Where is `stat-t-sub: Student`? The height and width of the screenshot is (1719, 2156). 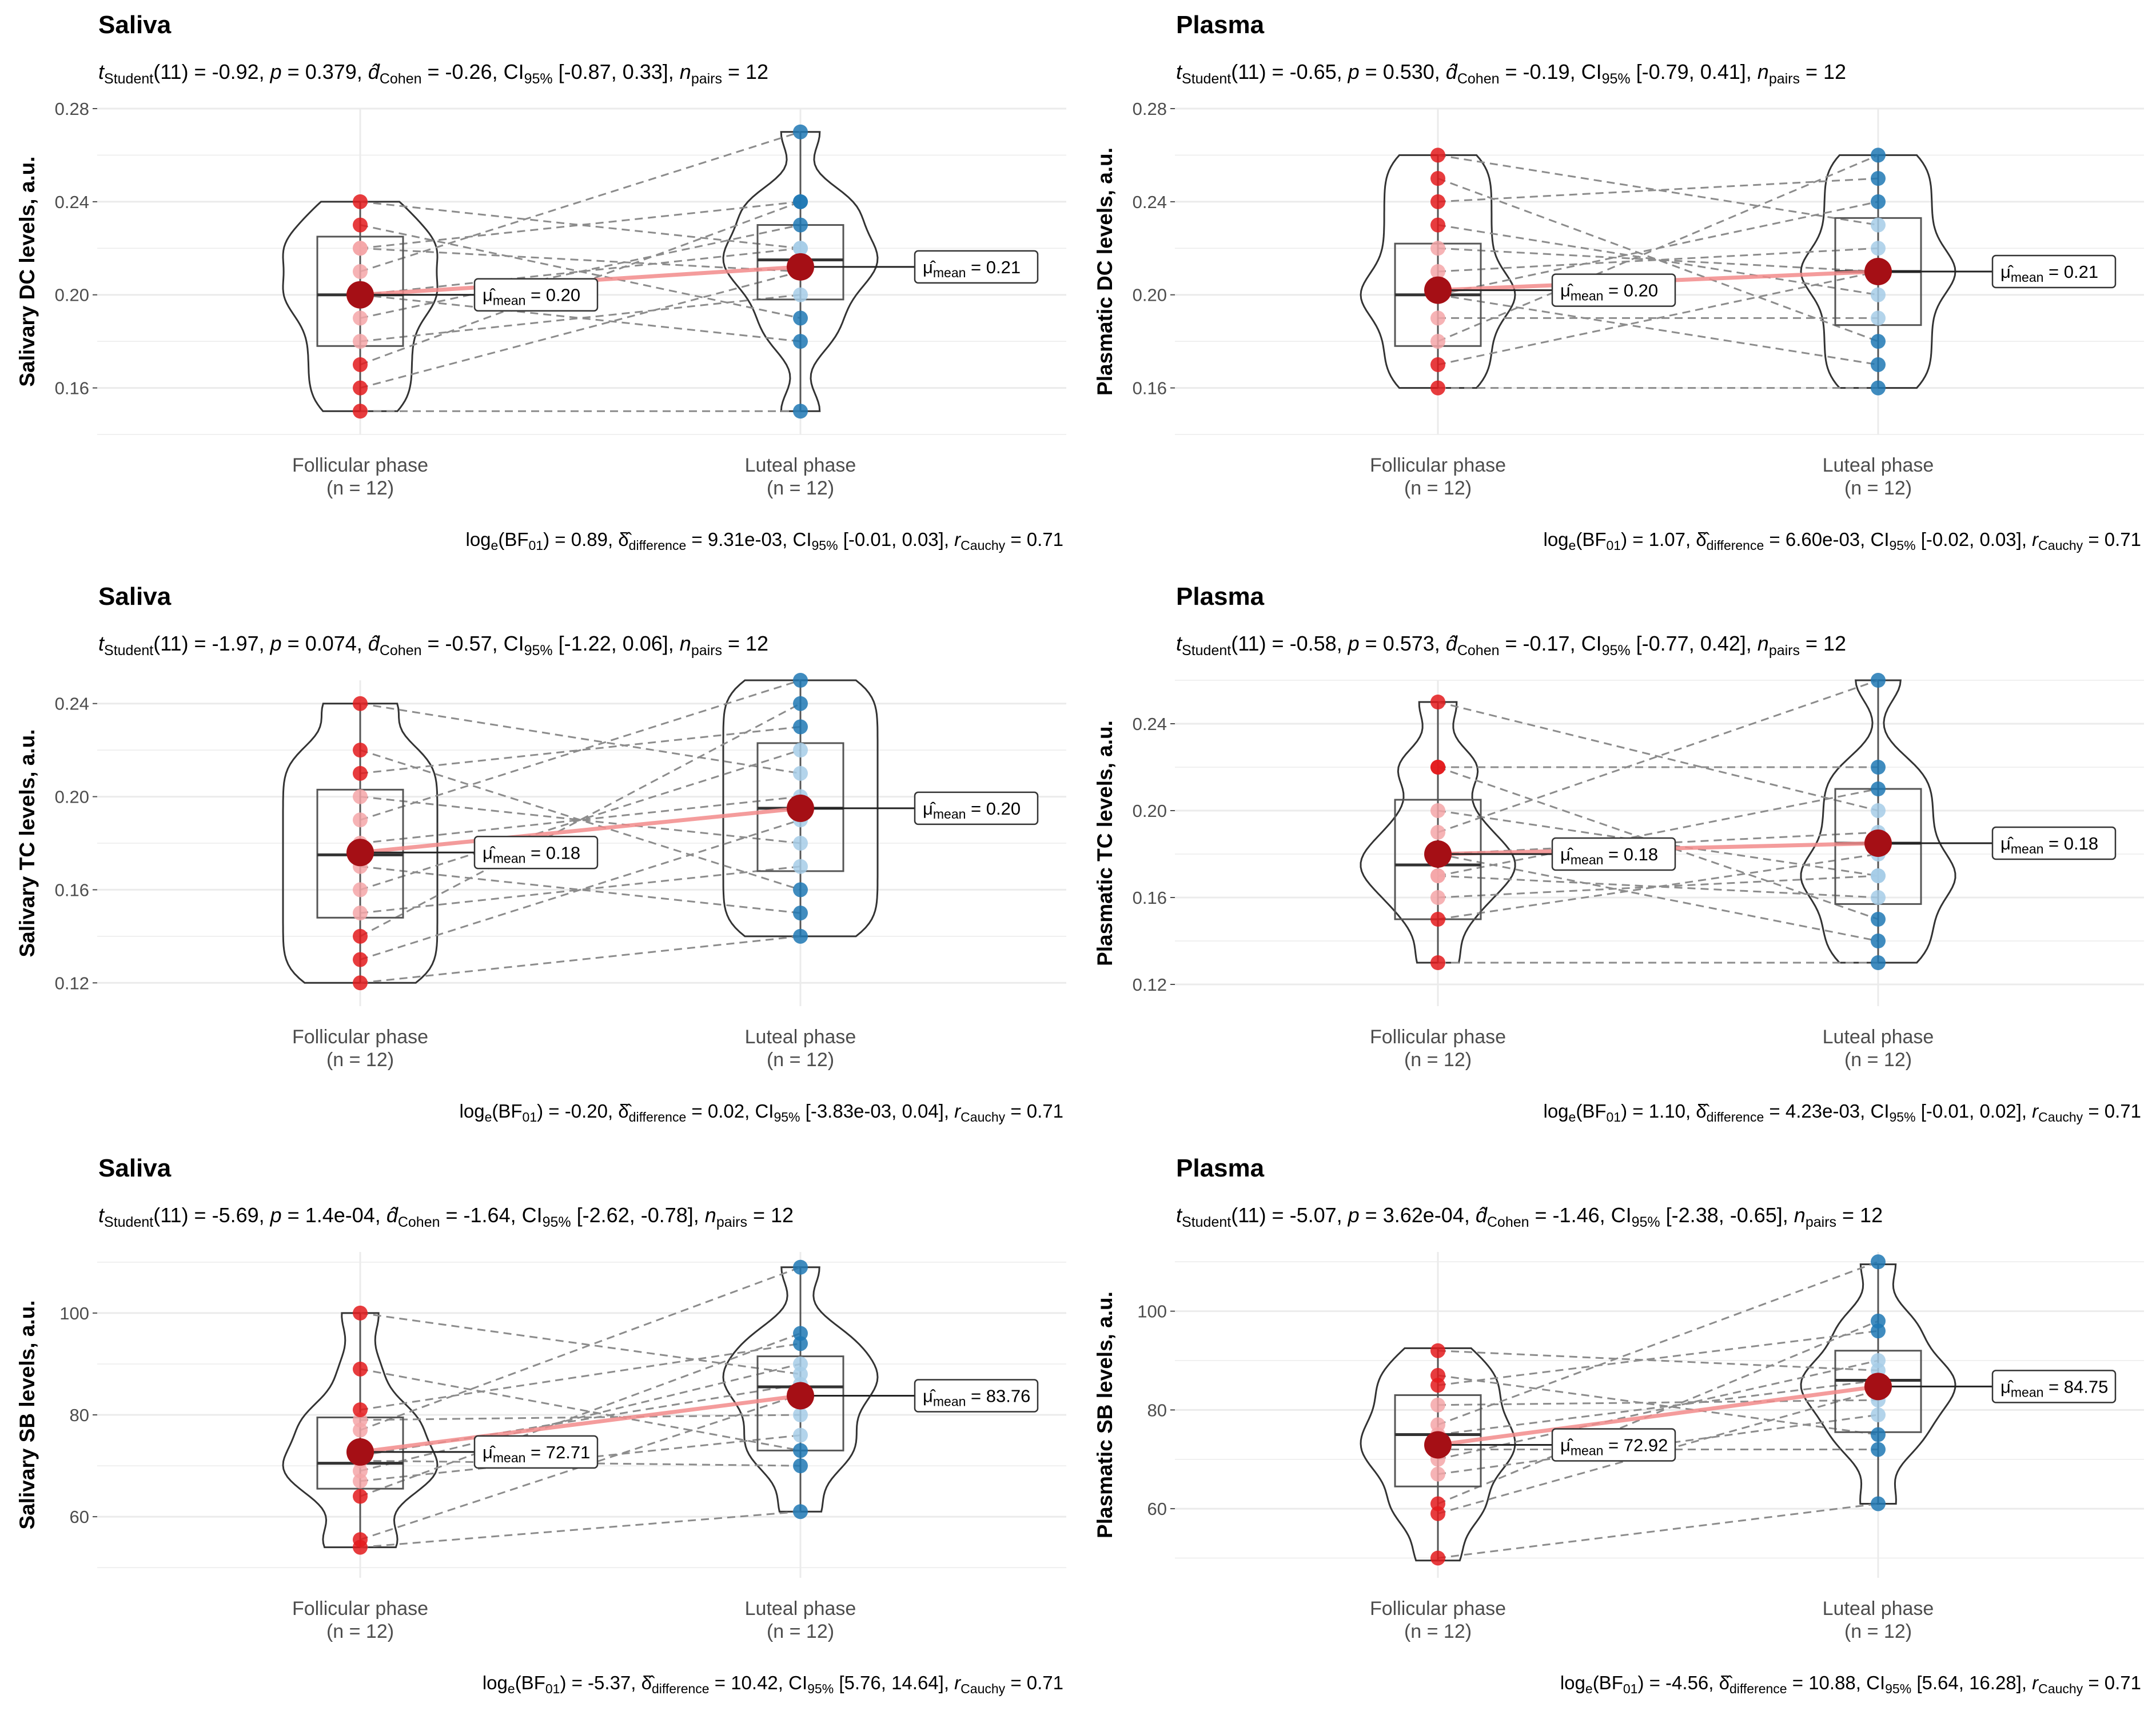
stat-t-sub: Student is located at coordinates (1206, 651).